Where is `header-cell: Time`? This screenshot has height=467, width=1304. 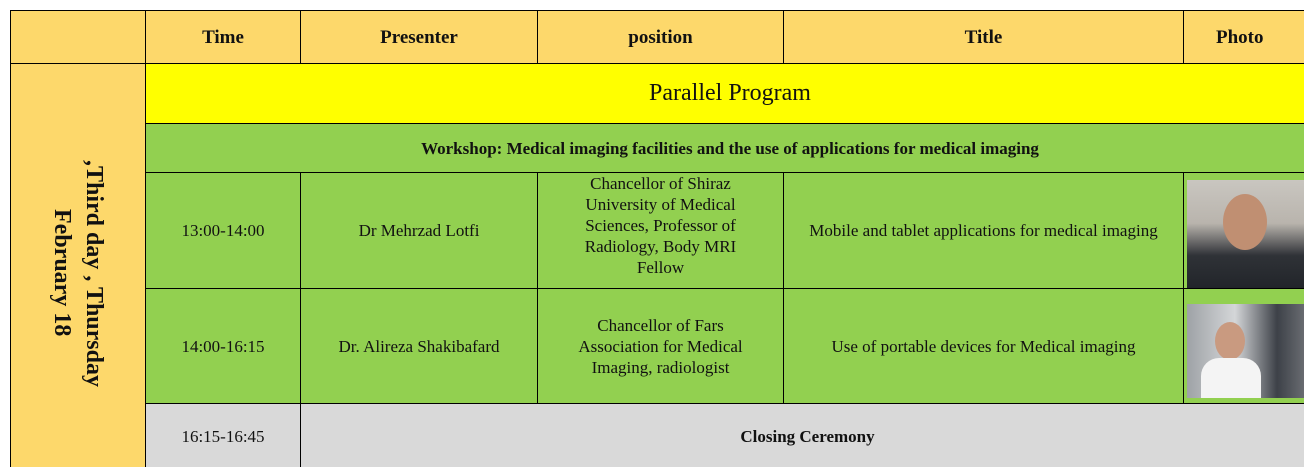 header-cell: Time is located at coordinates (223, 37).